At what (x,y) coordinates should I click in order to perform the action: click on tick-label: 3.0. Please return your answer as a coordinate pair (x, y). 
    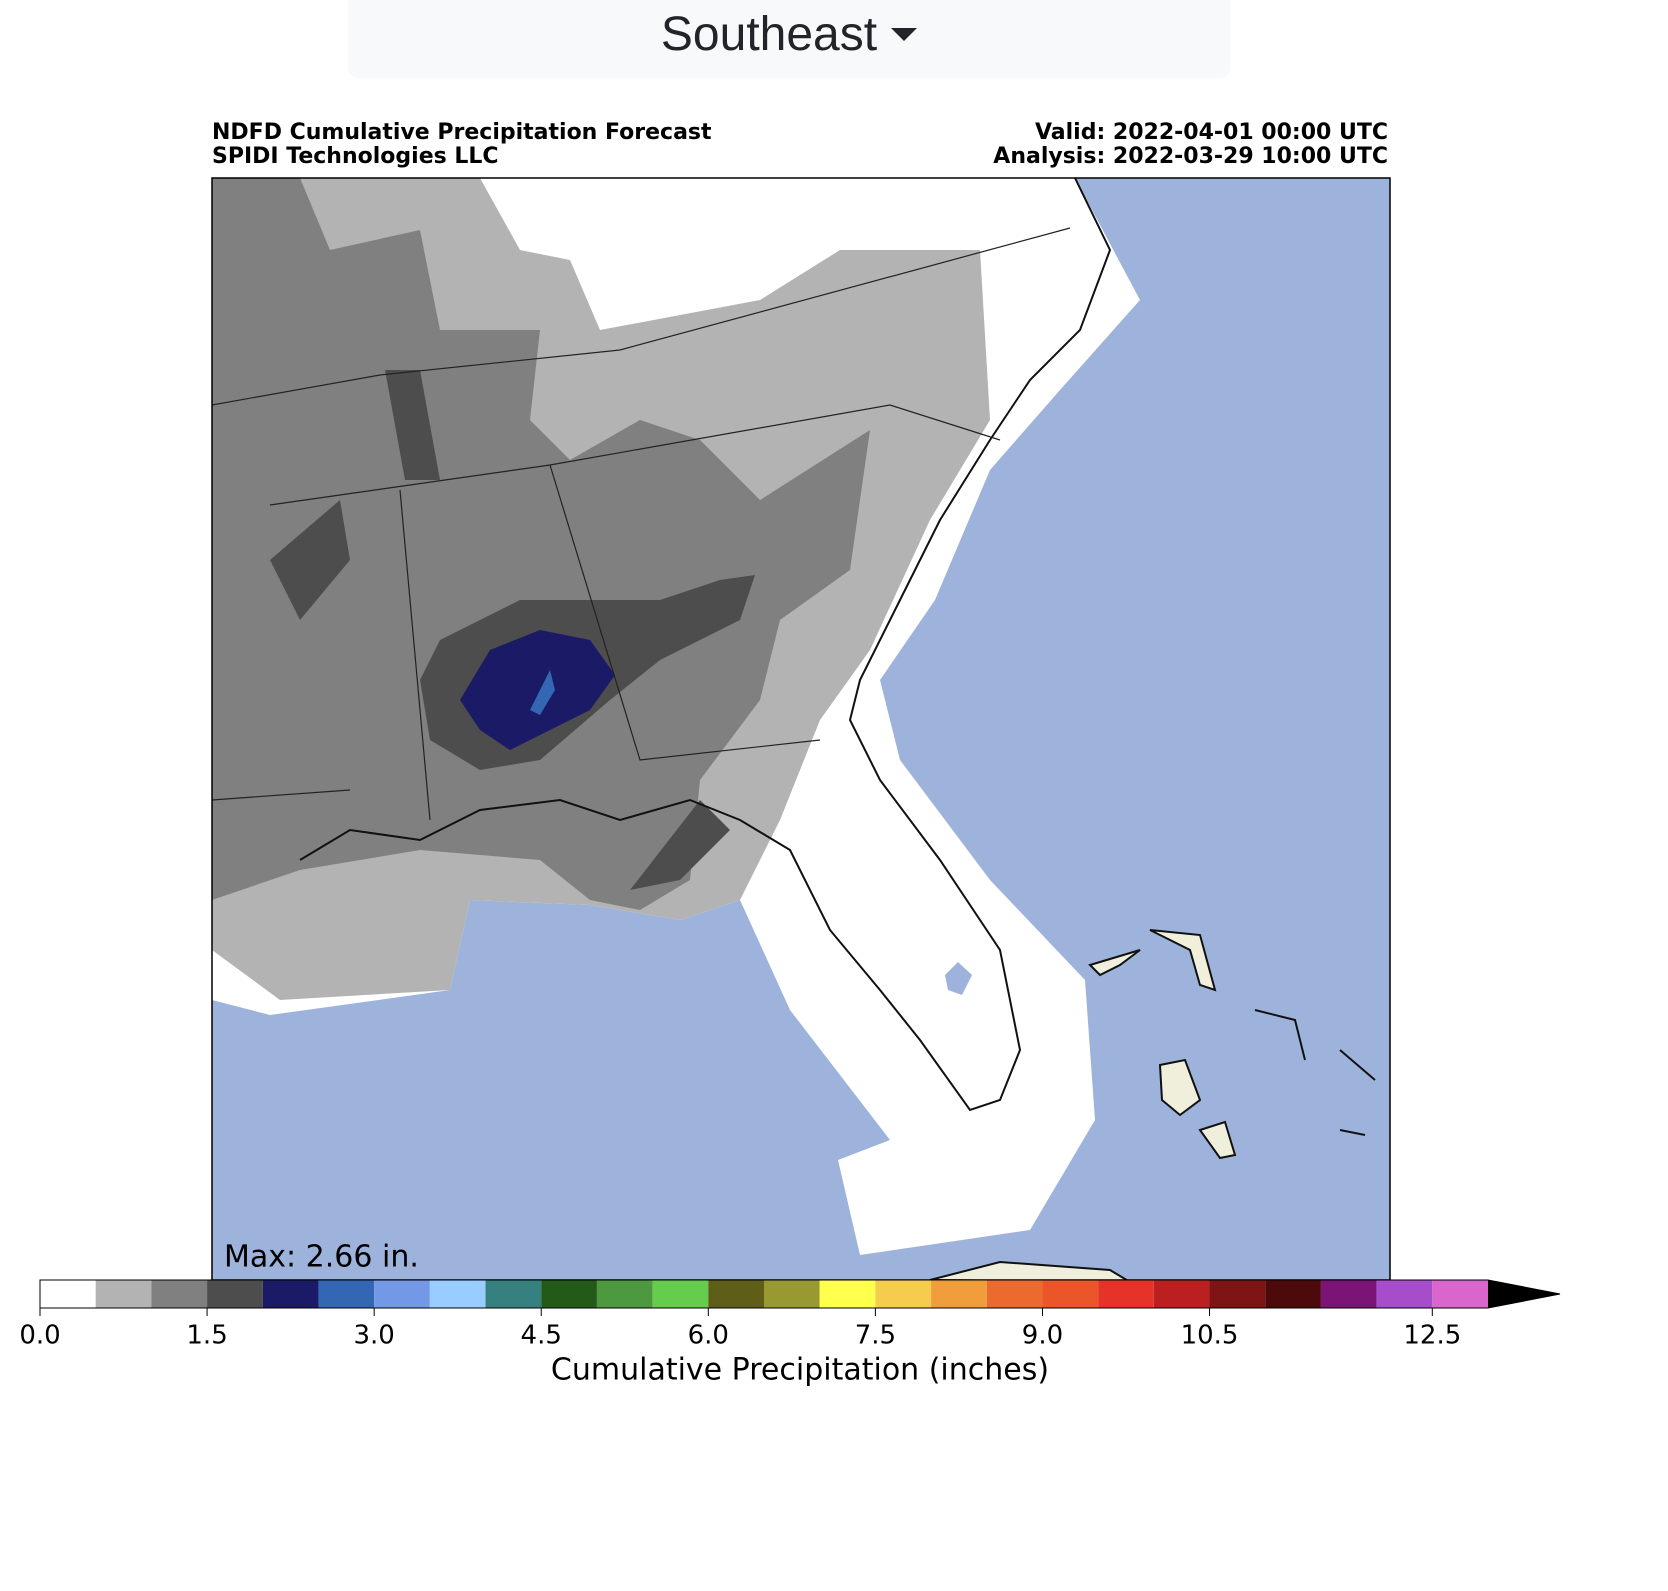
    Looking at the image, I should click on (373, 1336).